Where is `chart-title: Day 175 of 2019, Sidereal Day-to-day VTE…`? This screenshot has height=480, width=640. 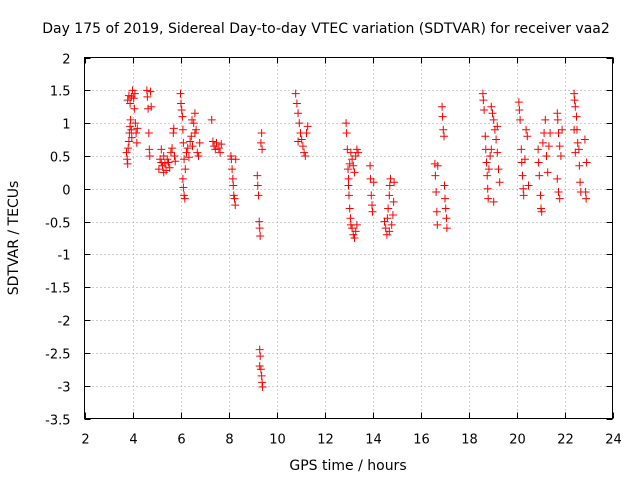
chart-title: Day 175 of 2019, Sidereal Day-to-day VTE… is located at coordinates (326, 29).